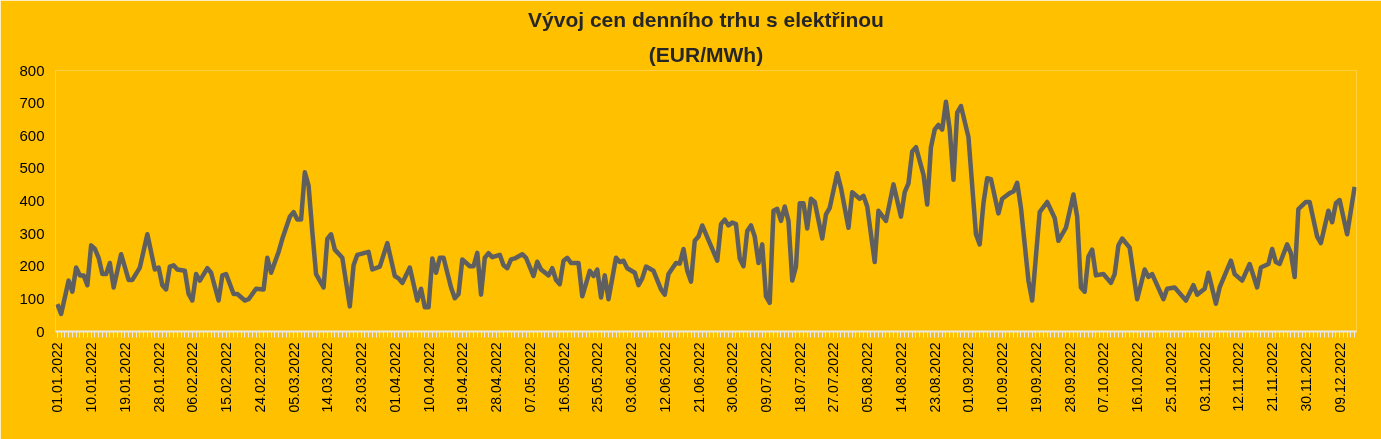  Describe the element at coordinates (799, 377) in the screenshot. I see `x-tick-label: 18.07.2022` at that location.